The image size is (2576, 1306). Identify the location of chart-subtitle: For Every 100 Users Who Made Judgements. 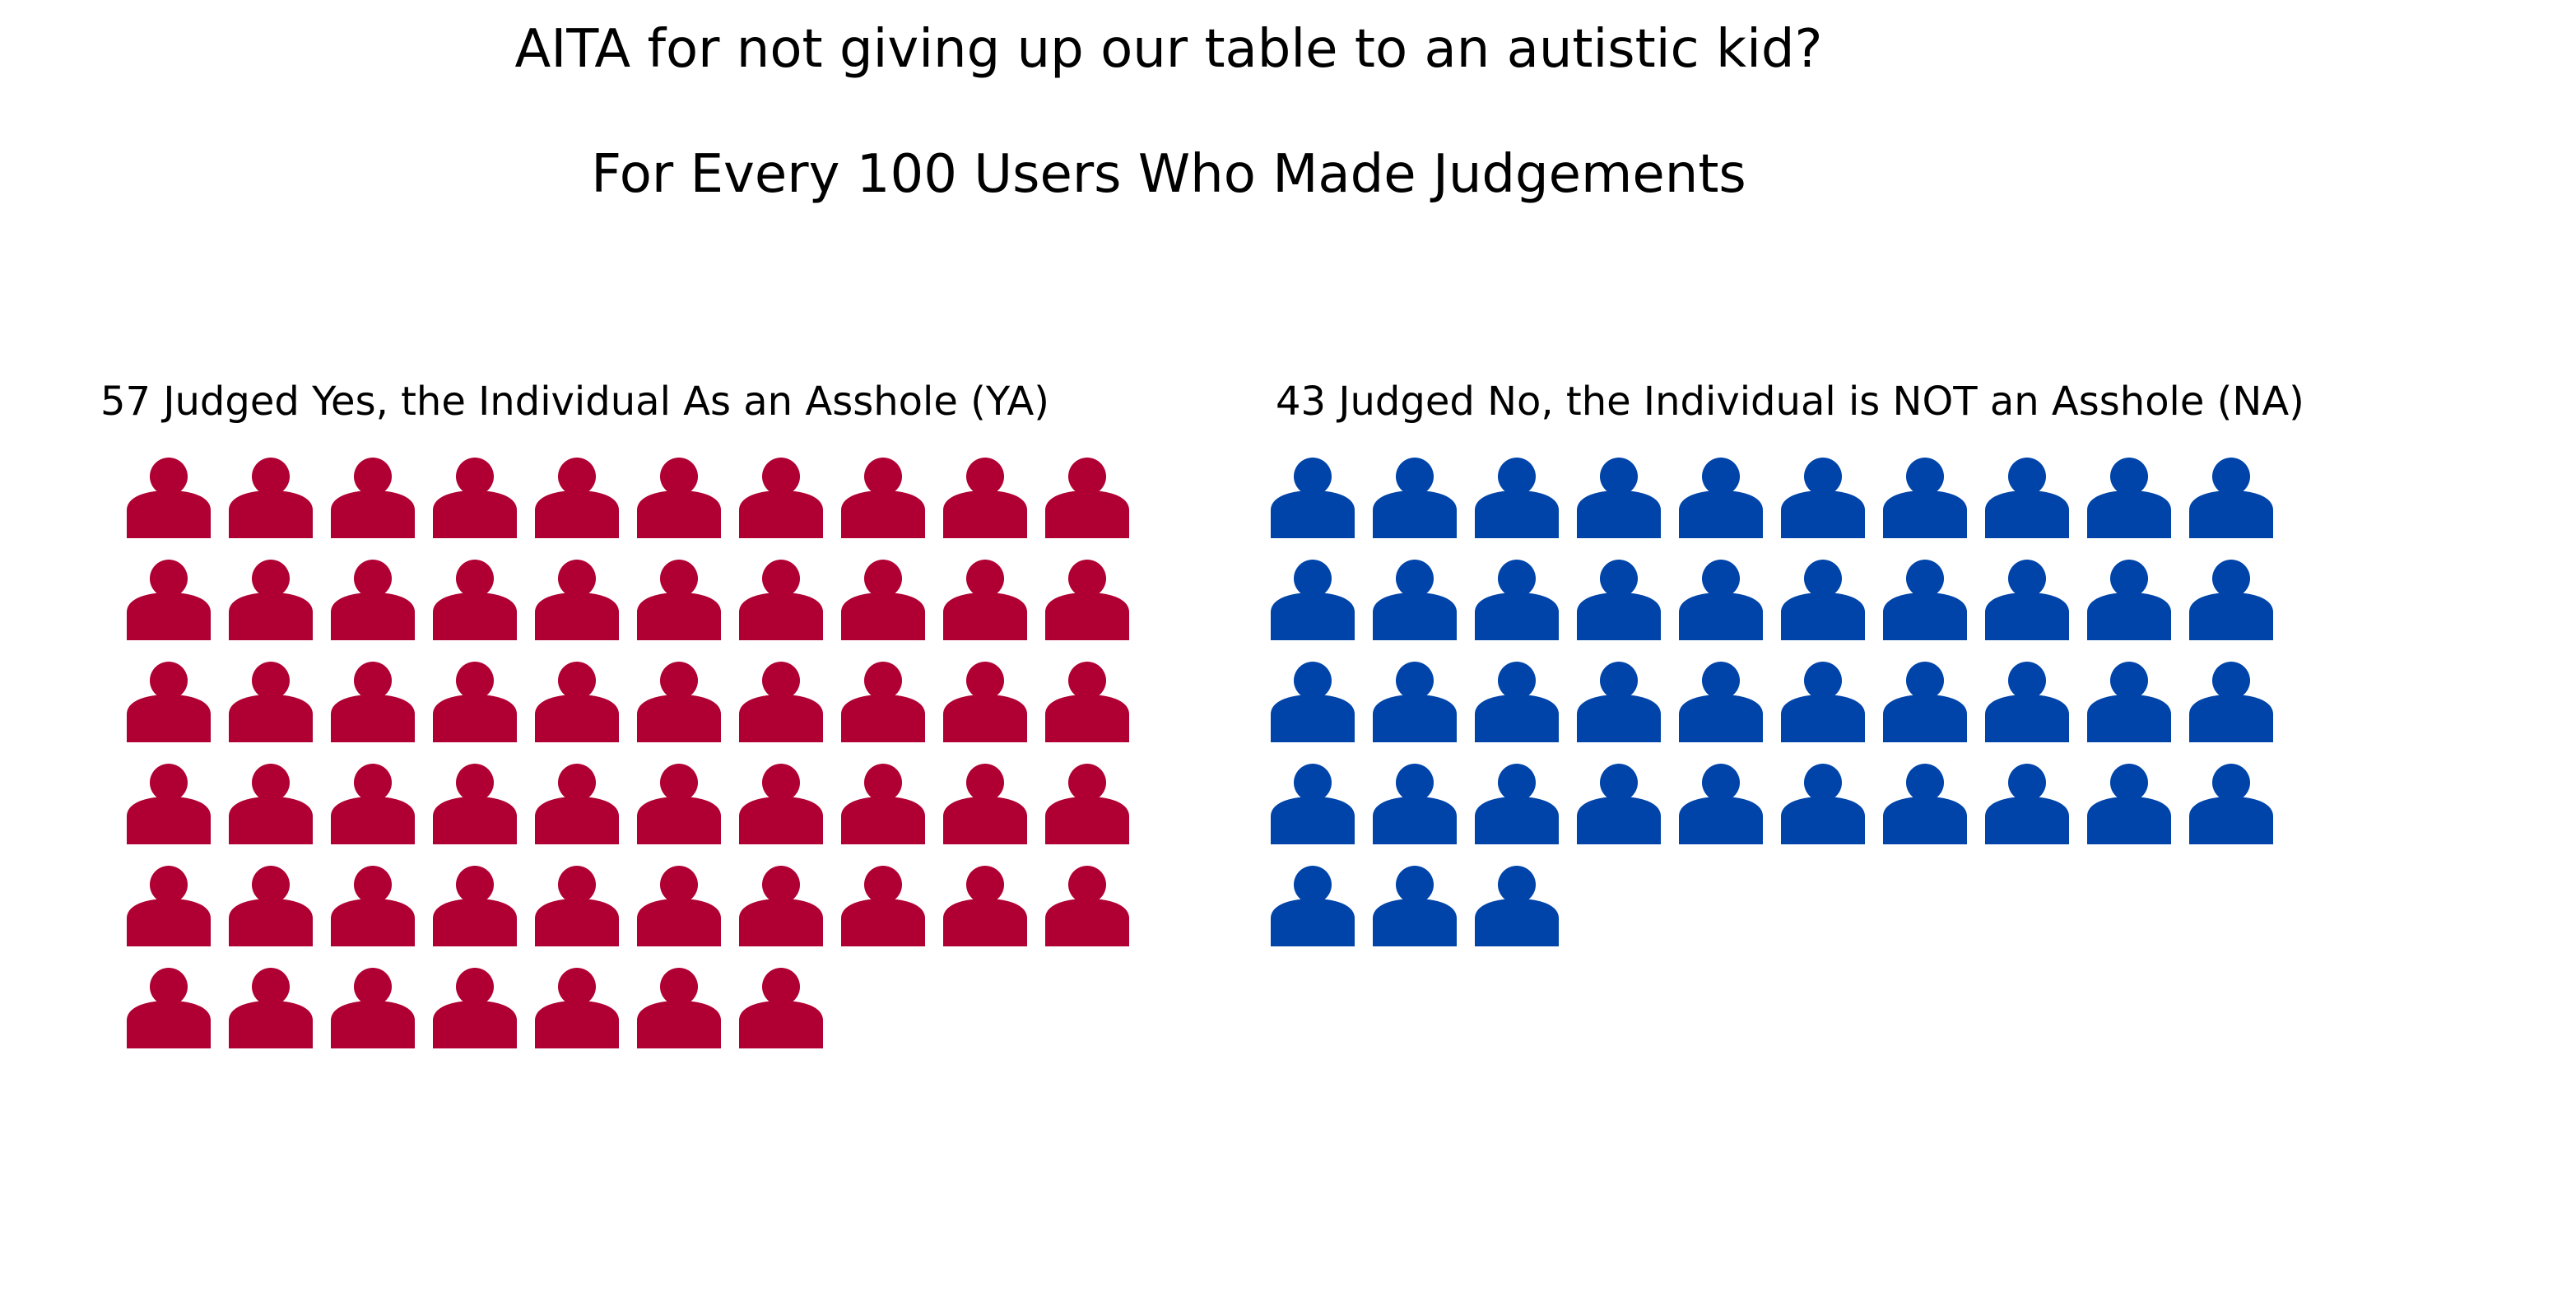
(1168, 174).